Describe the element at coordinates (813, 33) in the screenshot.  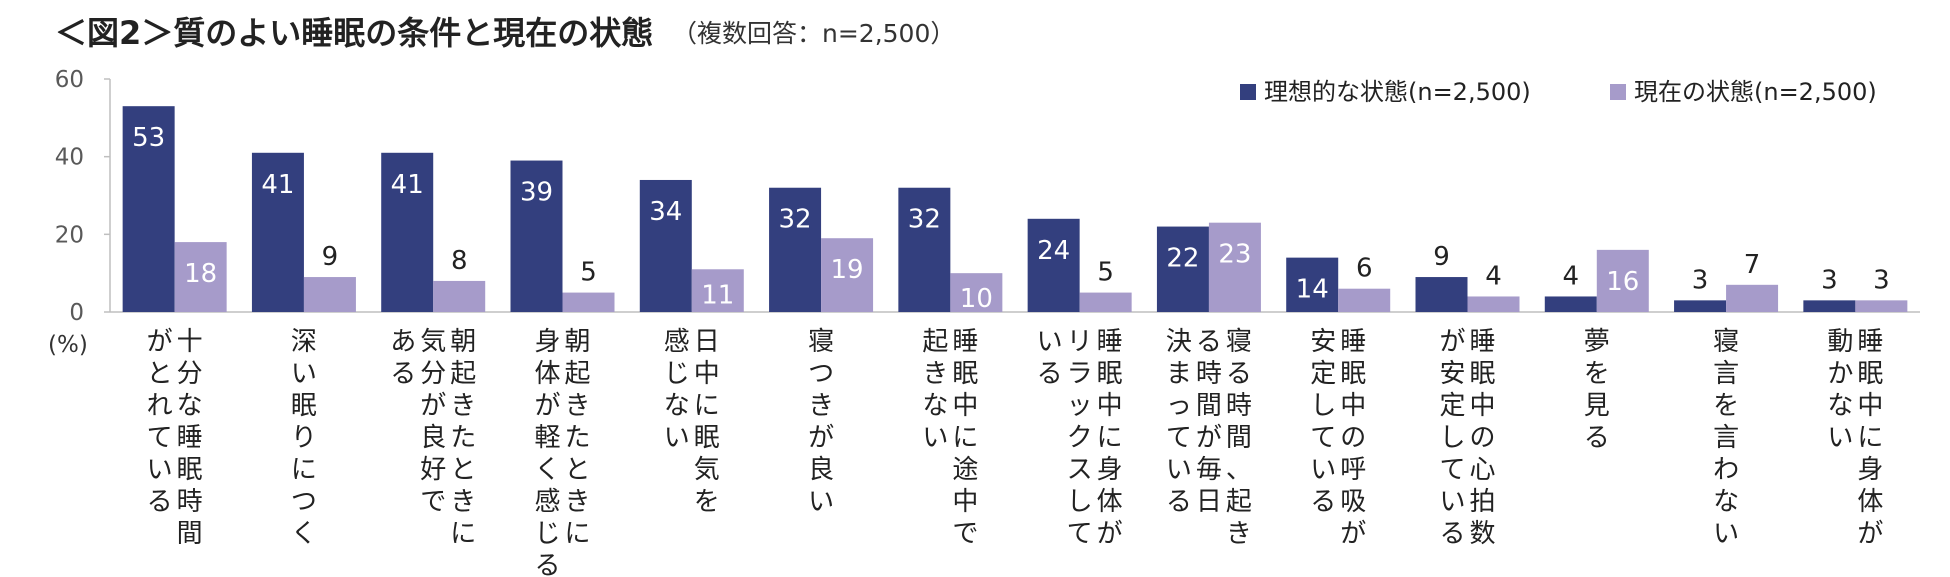
I see `chart-title-subtitle: （複数回答：n=2,500）` at that location.